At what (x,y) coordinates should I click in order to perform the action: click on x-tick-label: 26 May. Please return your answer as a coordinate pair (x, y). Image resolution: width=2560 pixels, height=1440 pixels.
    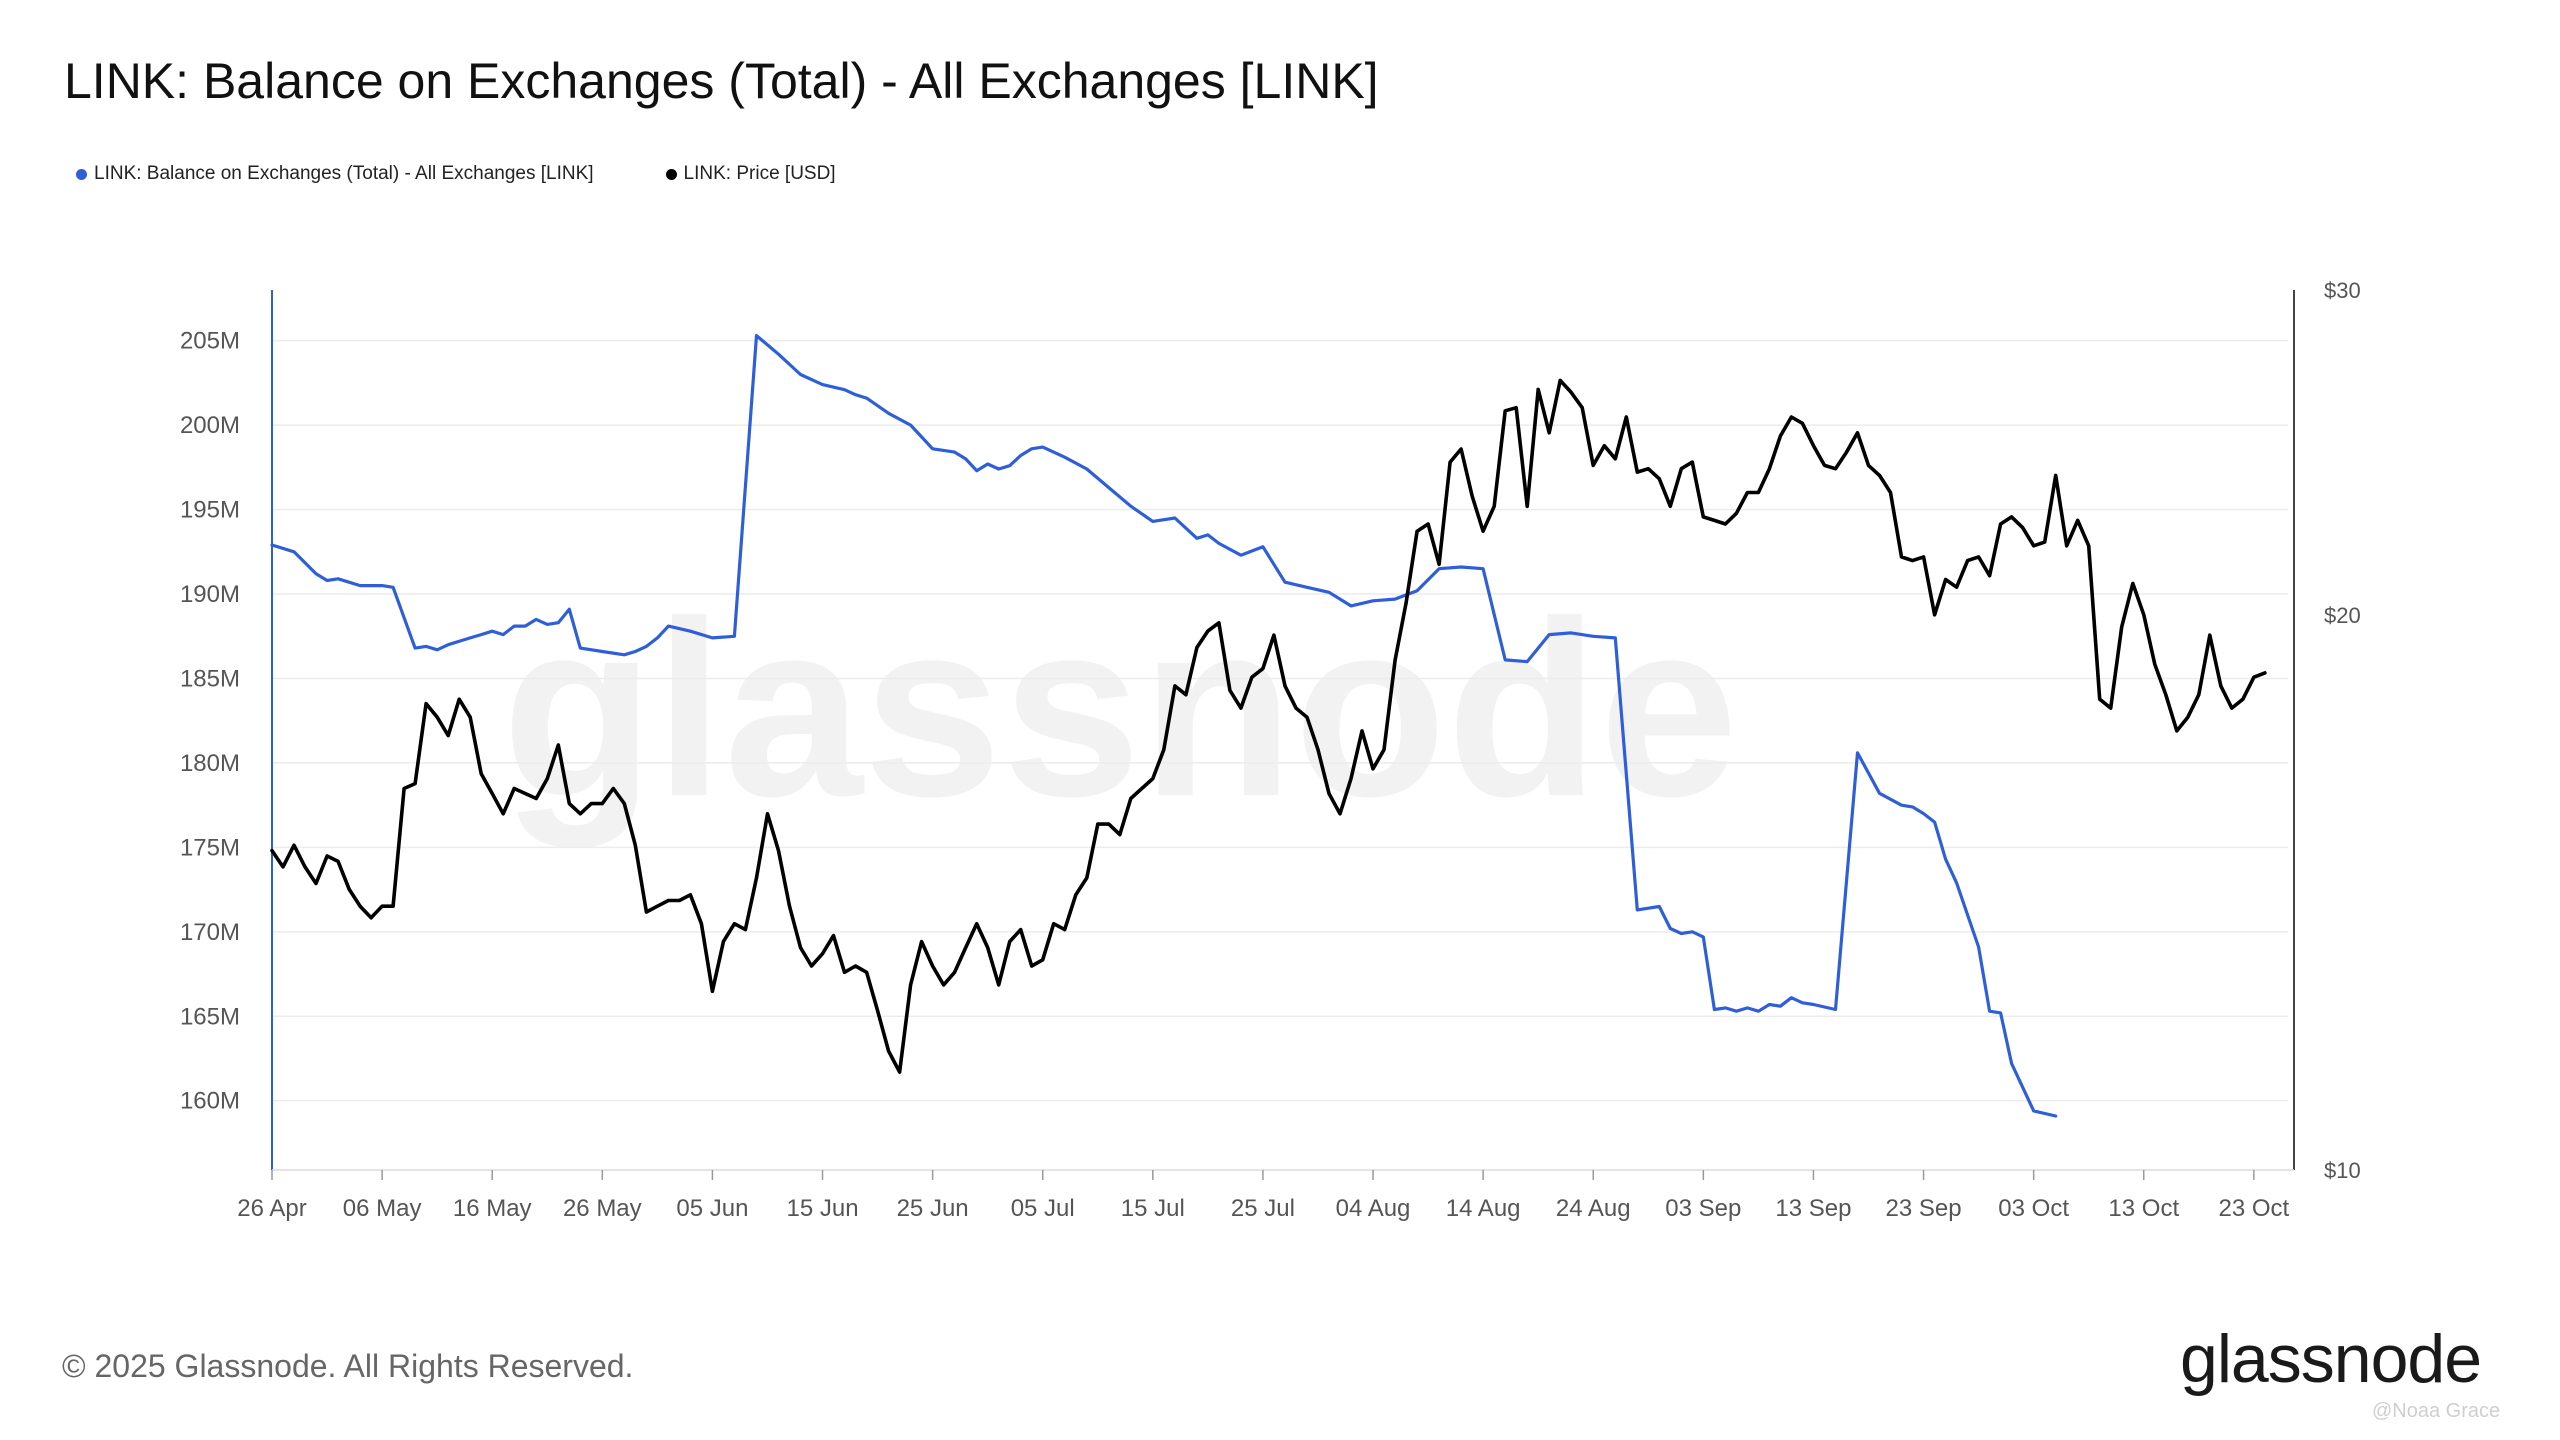
    Looking at the image, I should click on (602, 1208).